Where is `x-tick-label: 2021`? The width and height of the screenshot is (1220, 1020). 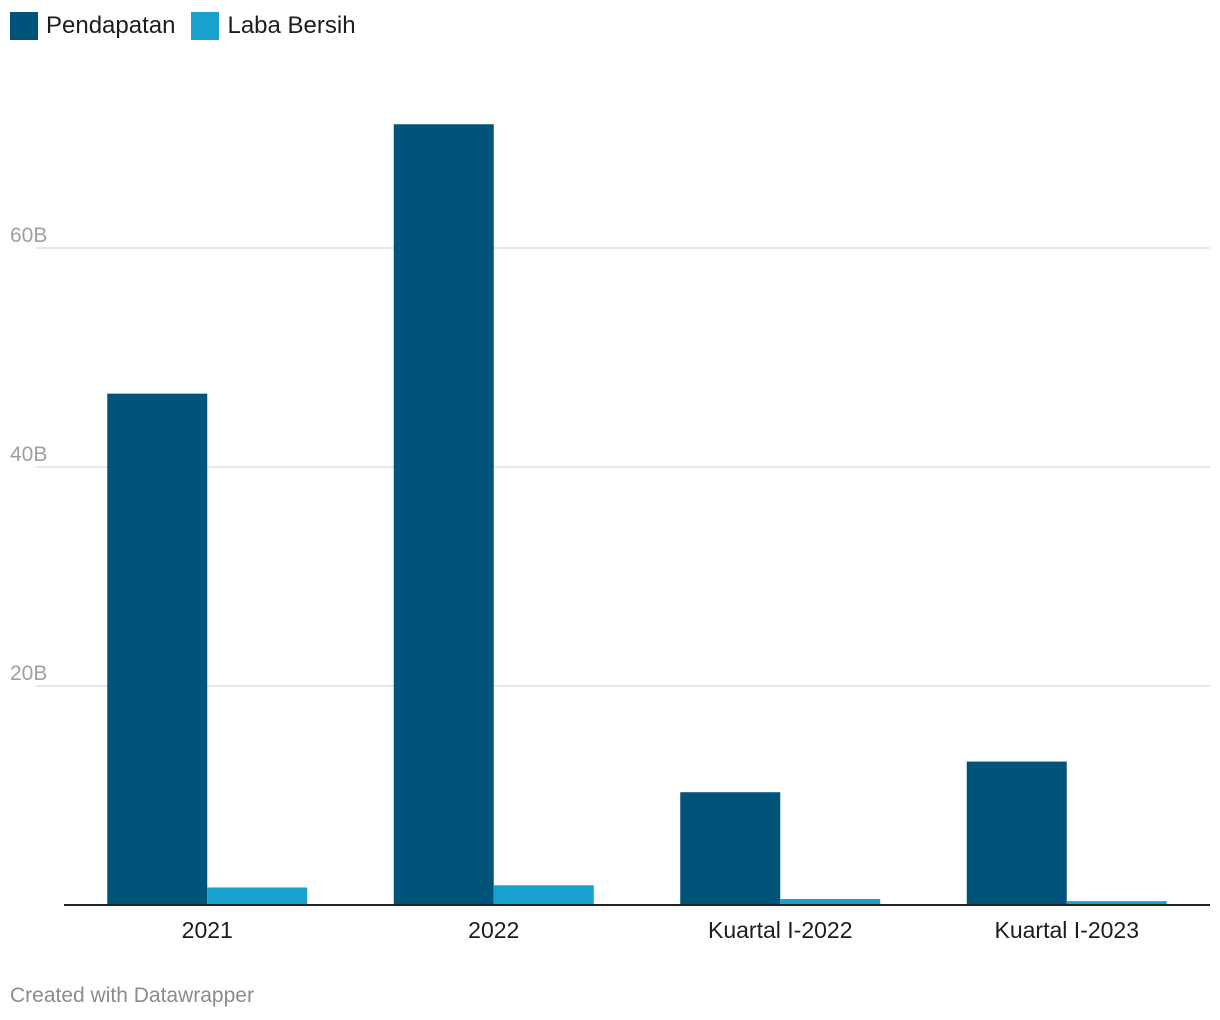 x-tick-label: 2021 is located at coordinates (207, 930).